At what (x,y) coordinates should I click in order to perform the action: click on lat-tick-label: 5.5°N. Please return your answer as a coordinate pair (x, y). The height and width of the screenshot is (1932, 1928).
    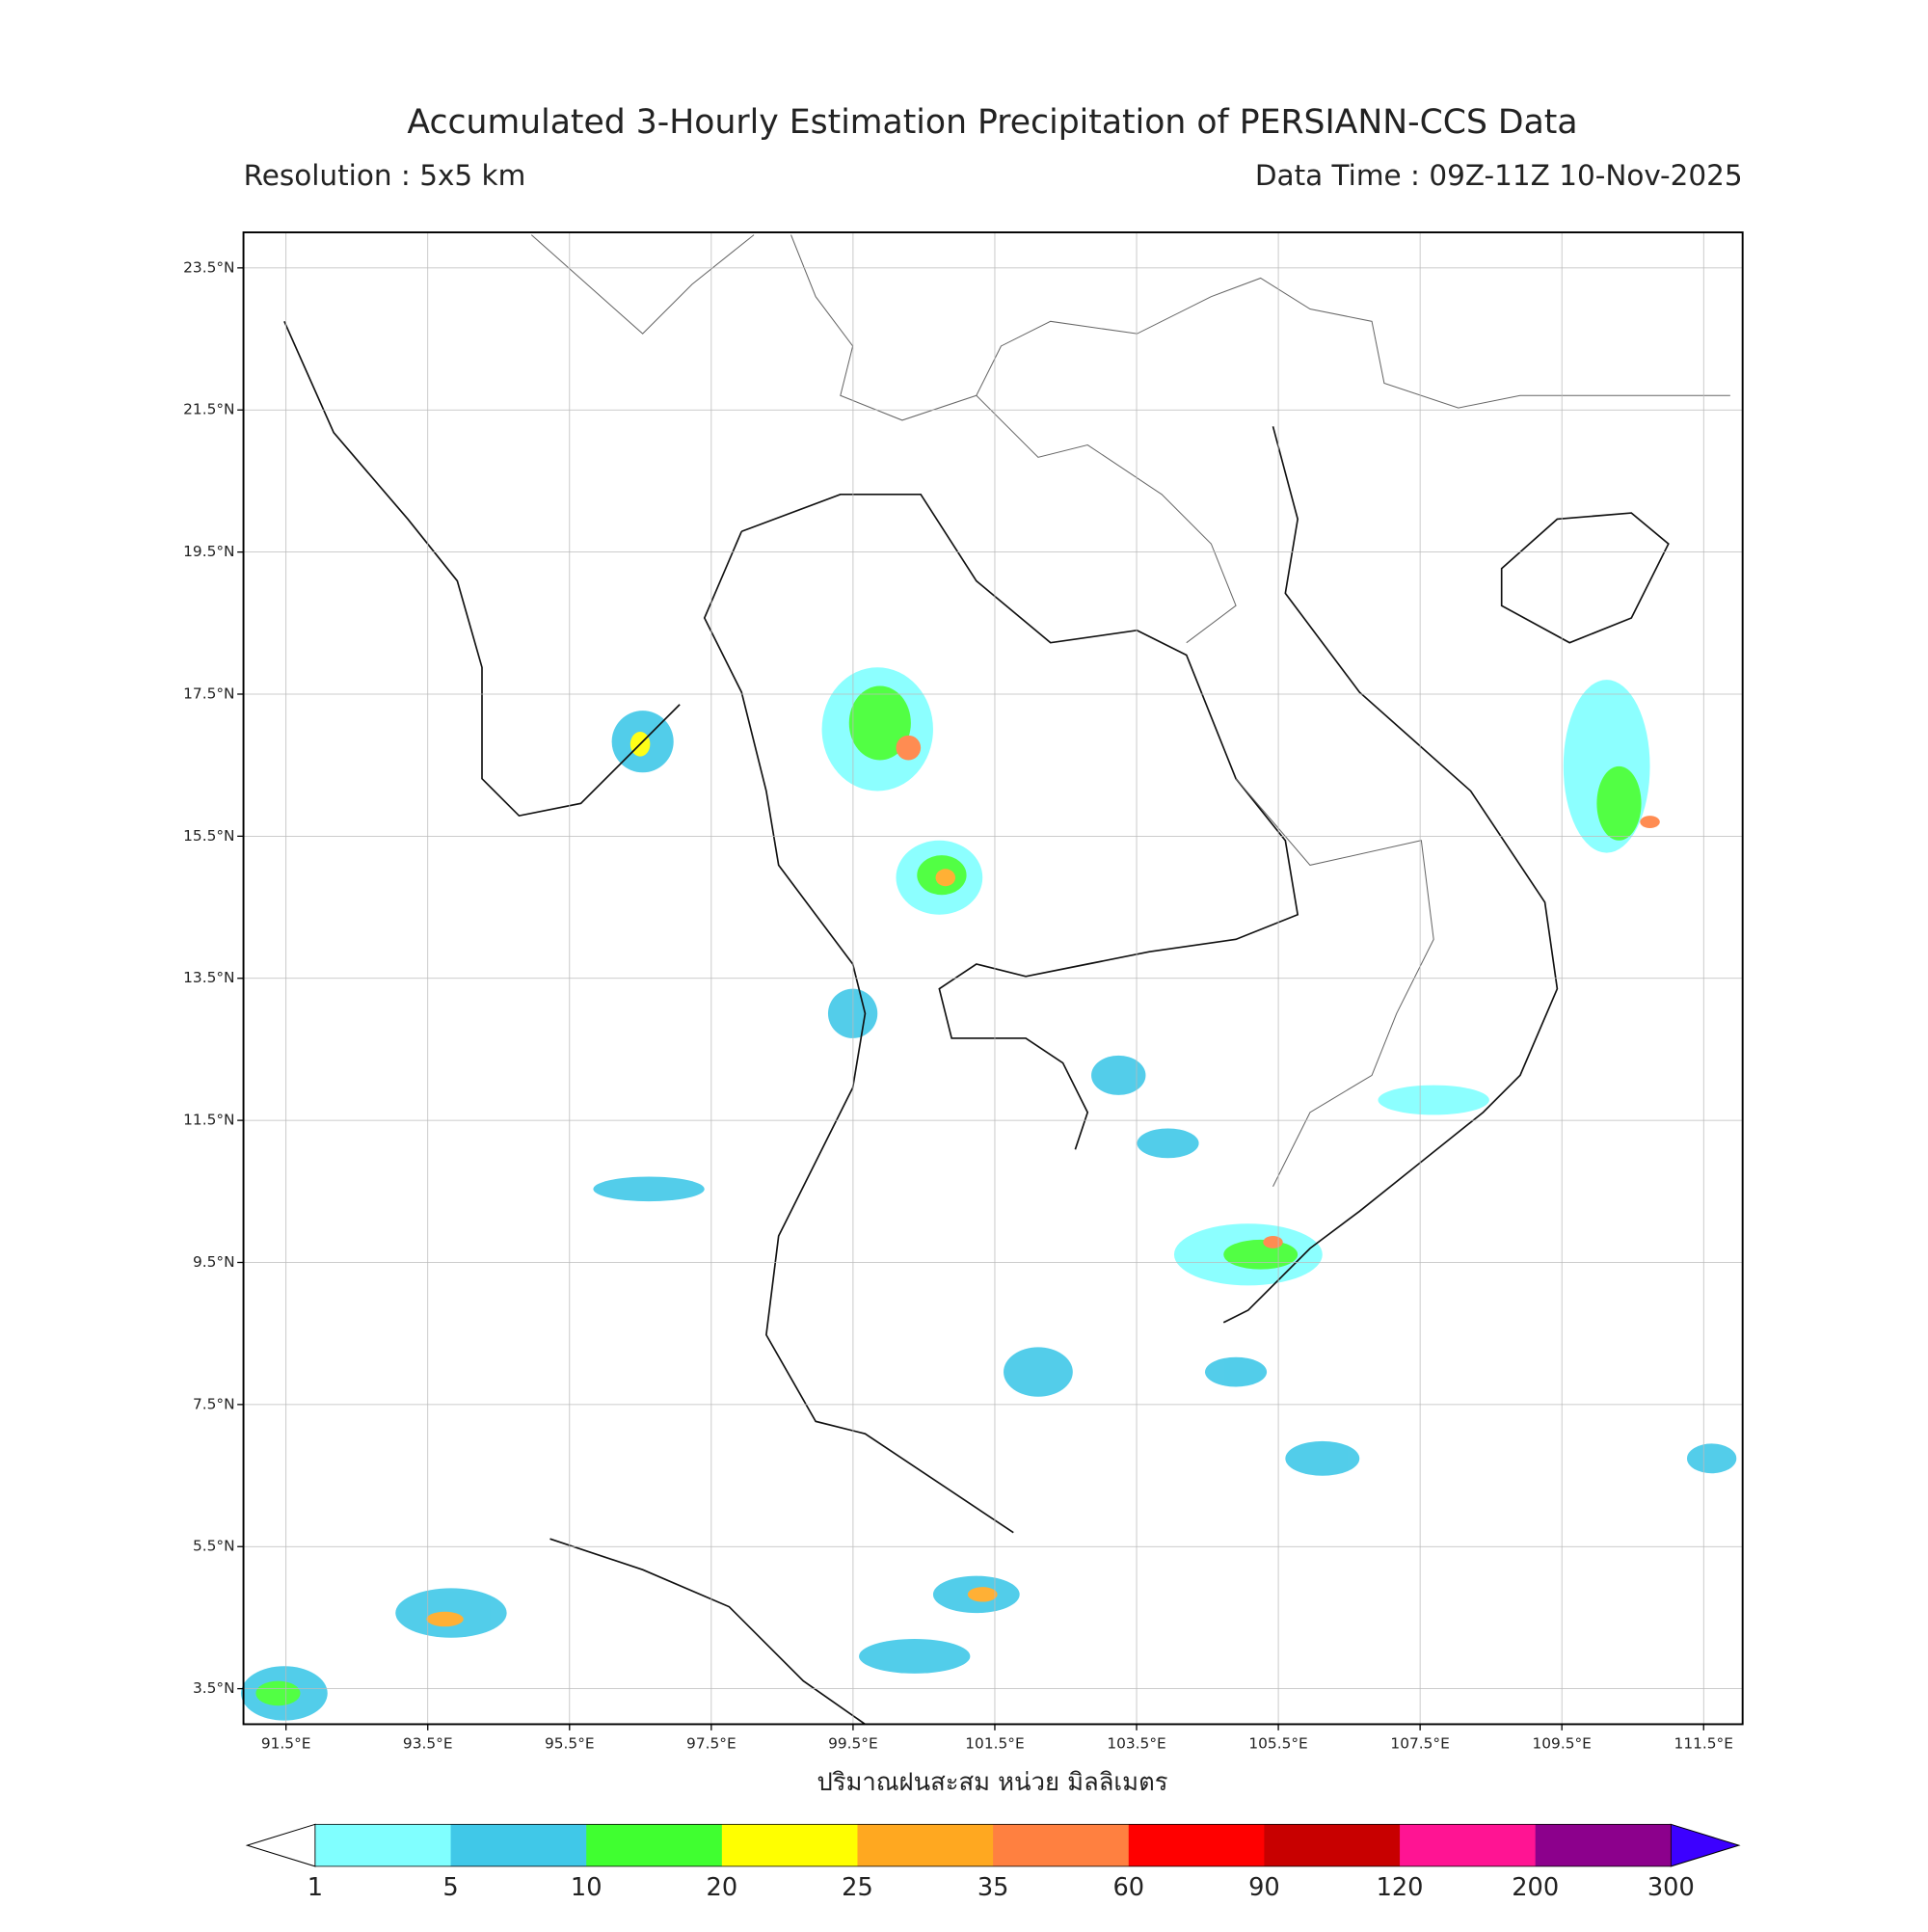
    Looking at the image, I should click on (214, 1547).